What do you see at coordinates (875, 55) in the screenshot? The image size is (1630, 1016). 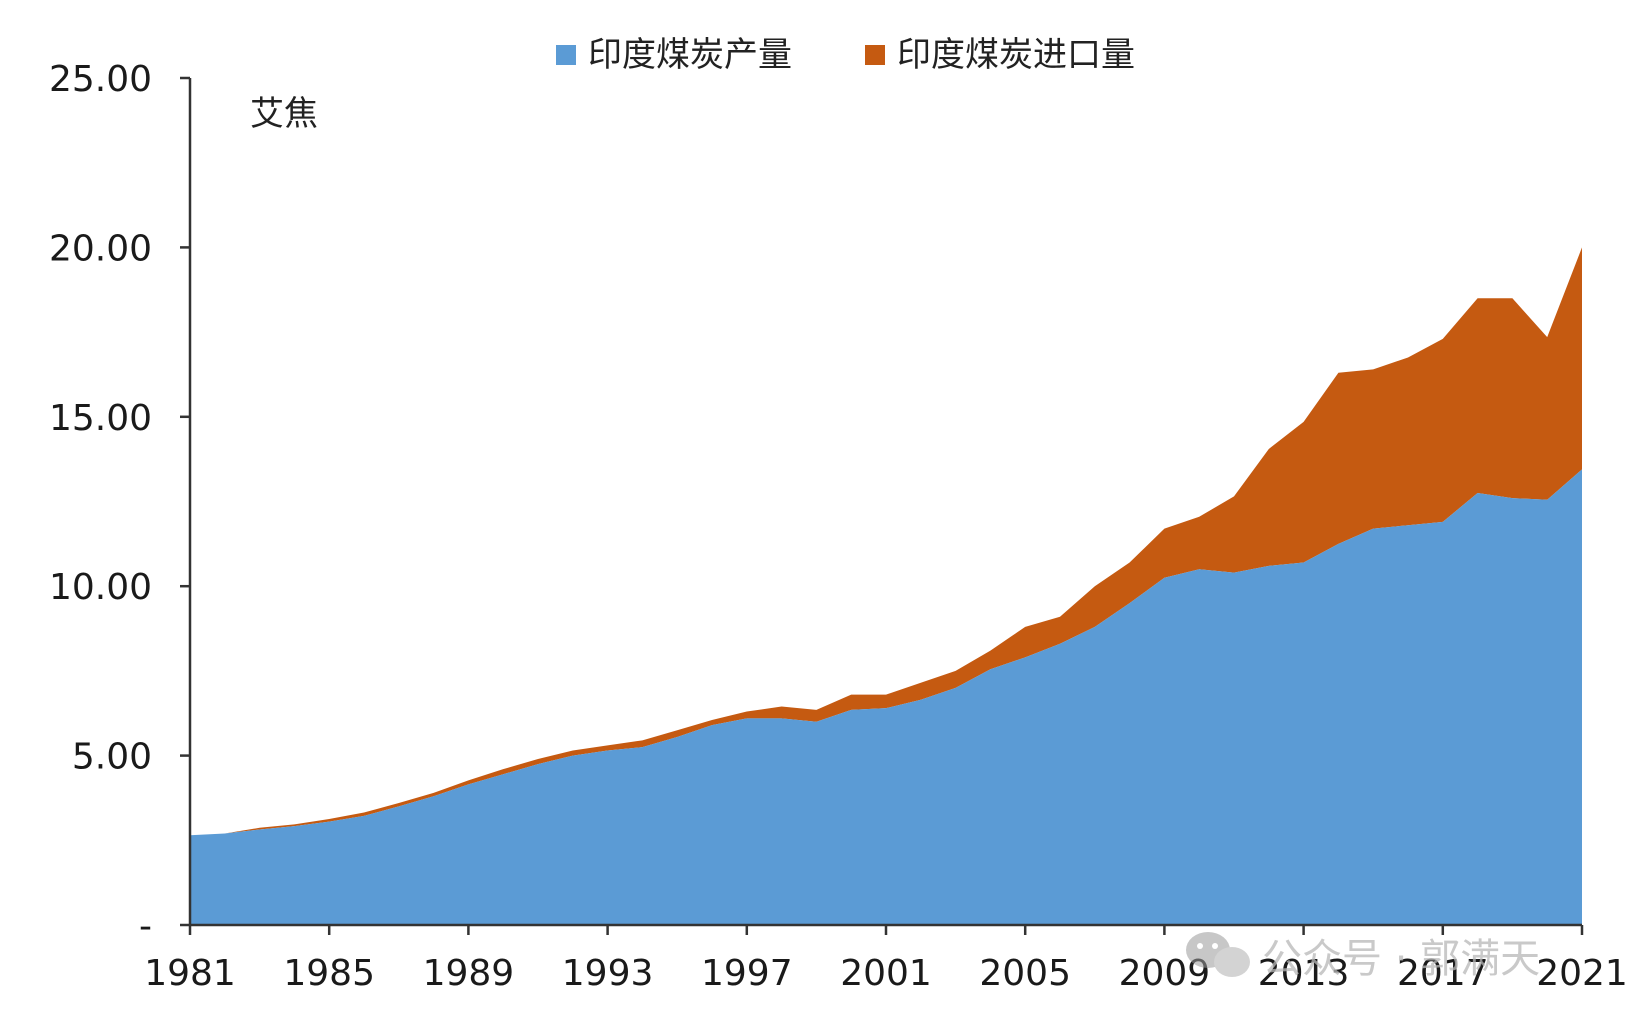 I see `legend-swatch-imports` at bounding box center [875, 55].